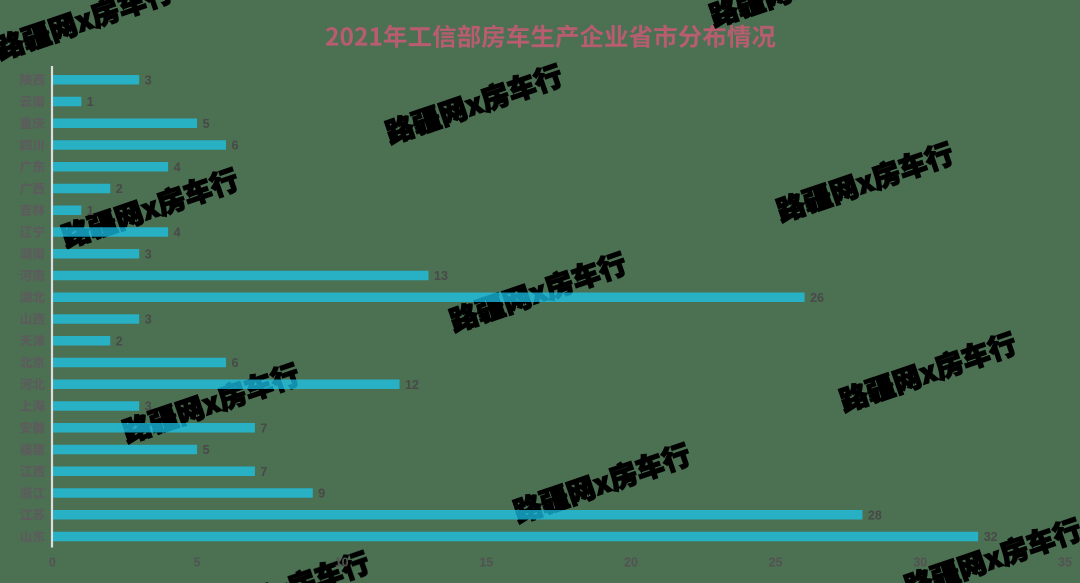 This screenshot has height=583, width=1080. Describe the element at coordinates (52, 563) in the screenshot. I see `svg-text: 0` at that location.